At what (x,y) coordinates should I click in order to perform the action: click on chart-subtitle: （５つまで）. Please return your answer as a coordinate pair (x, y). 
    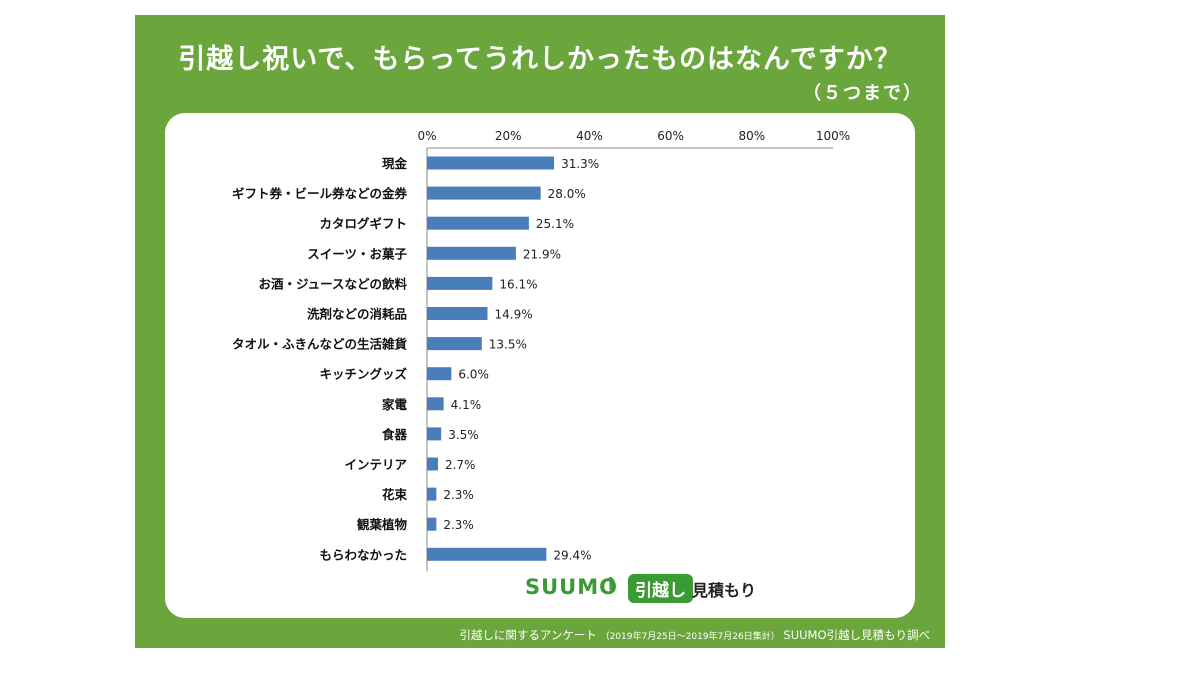
    Looking at the image, I should click on (863, 93).